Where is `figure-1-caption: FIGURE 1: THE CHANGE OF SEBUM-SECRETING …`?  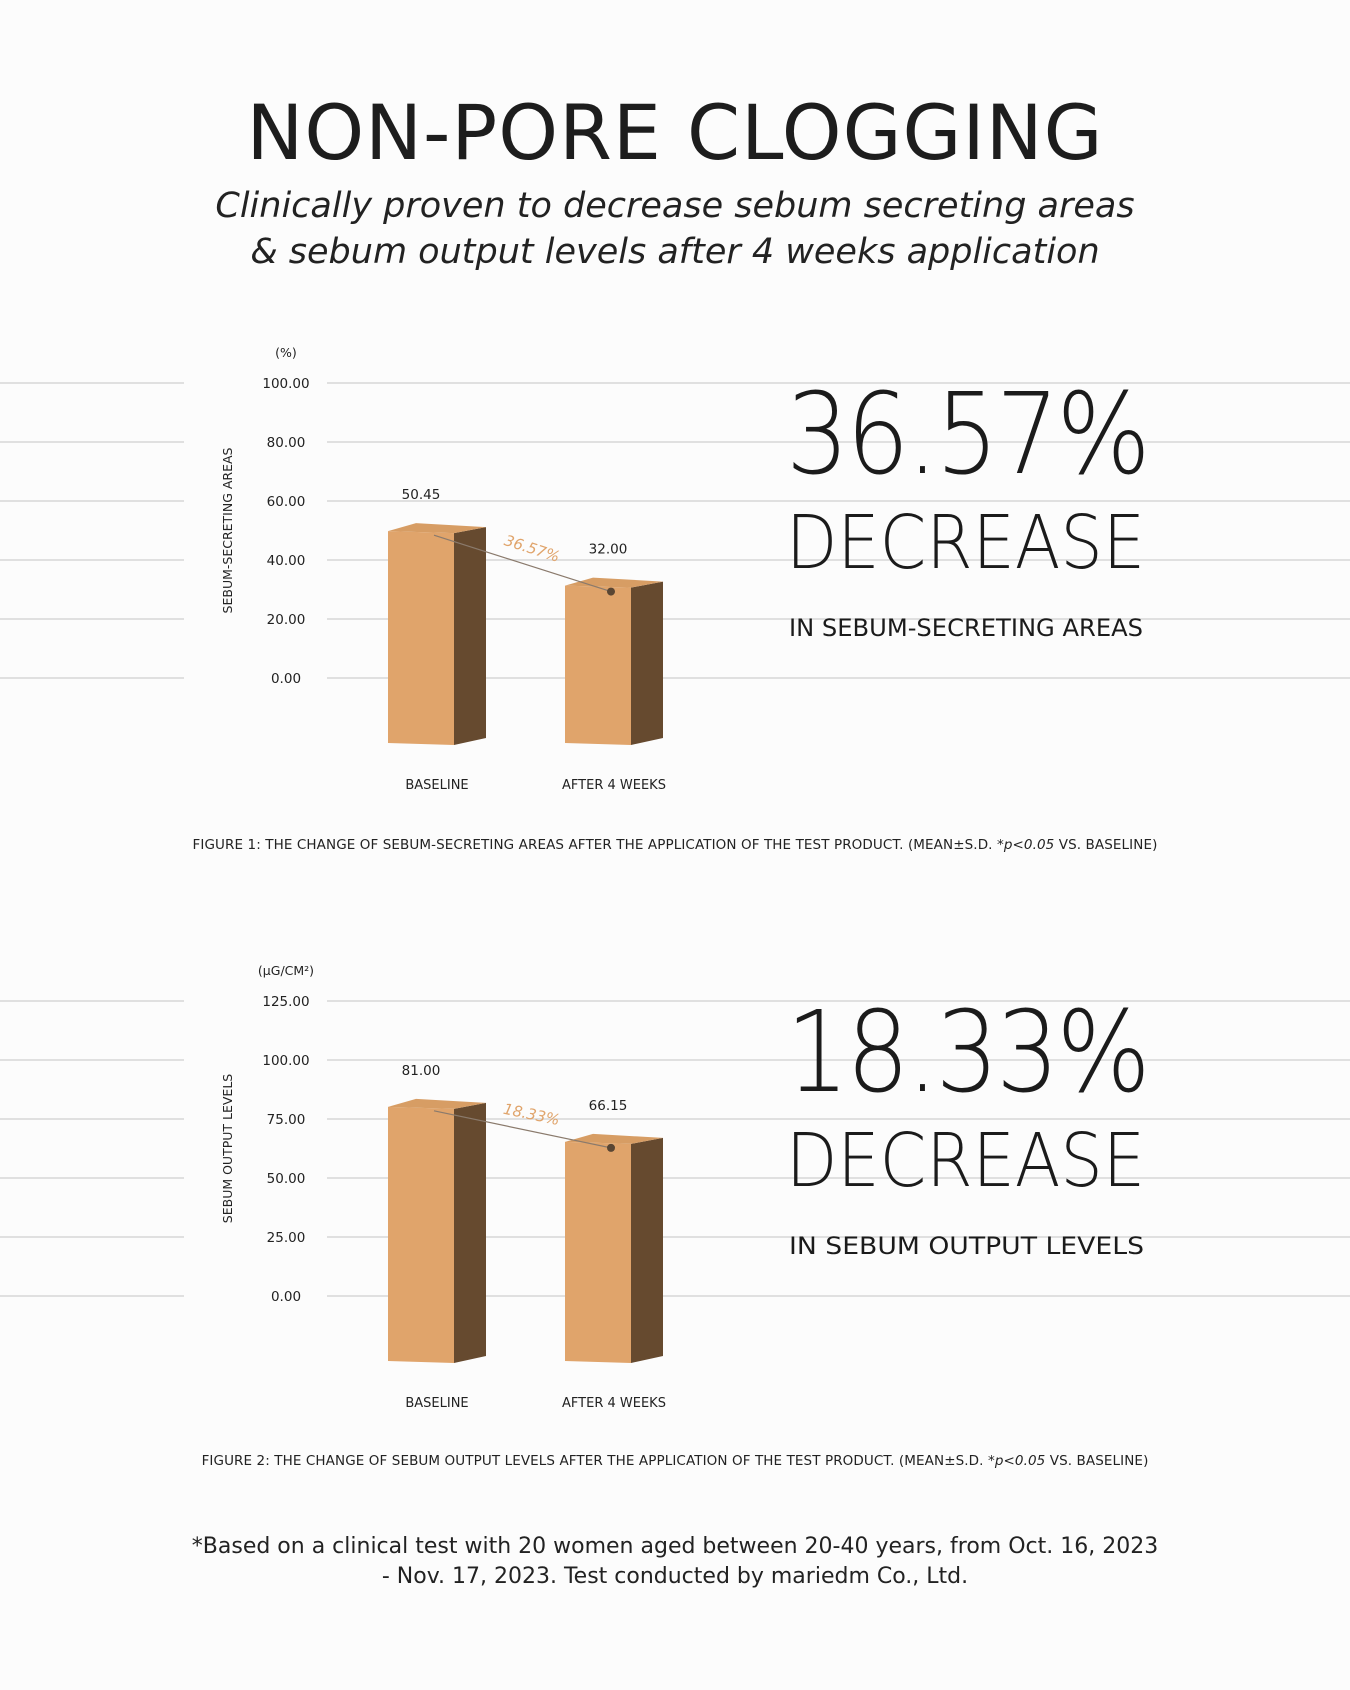
figure-1-caption: FIGURE 1: THE CHANGE OF SEBUM-SECRETING … is located at coordinates (675, 845).